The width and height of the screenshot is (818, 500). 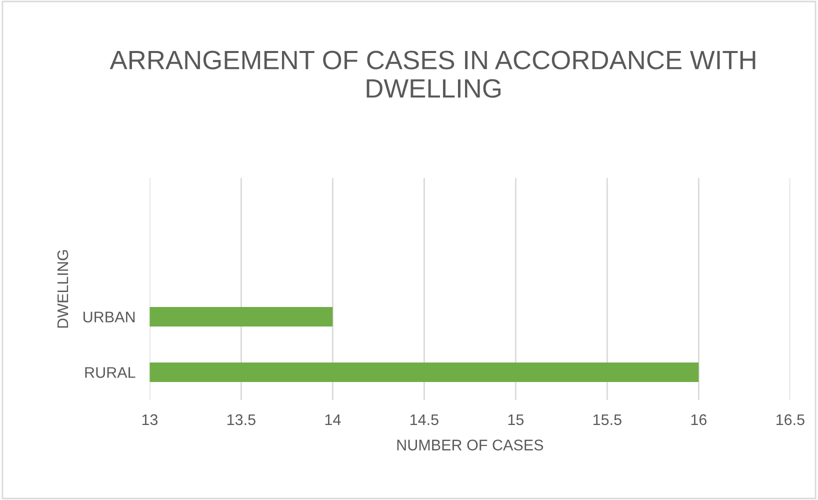 What do you see at coordinates (790, 420) in the screenshot?
I see `x-tick-label: 16.5` at bounding box center [790, 420].